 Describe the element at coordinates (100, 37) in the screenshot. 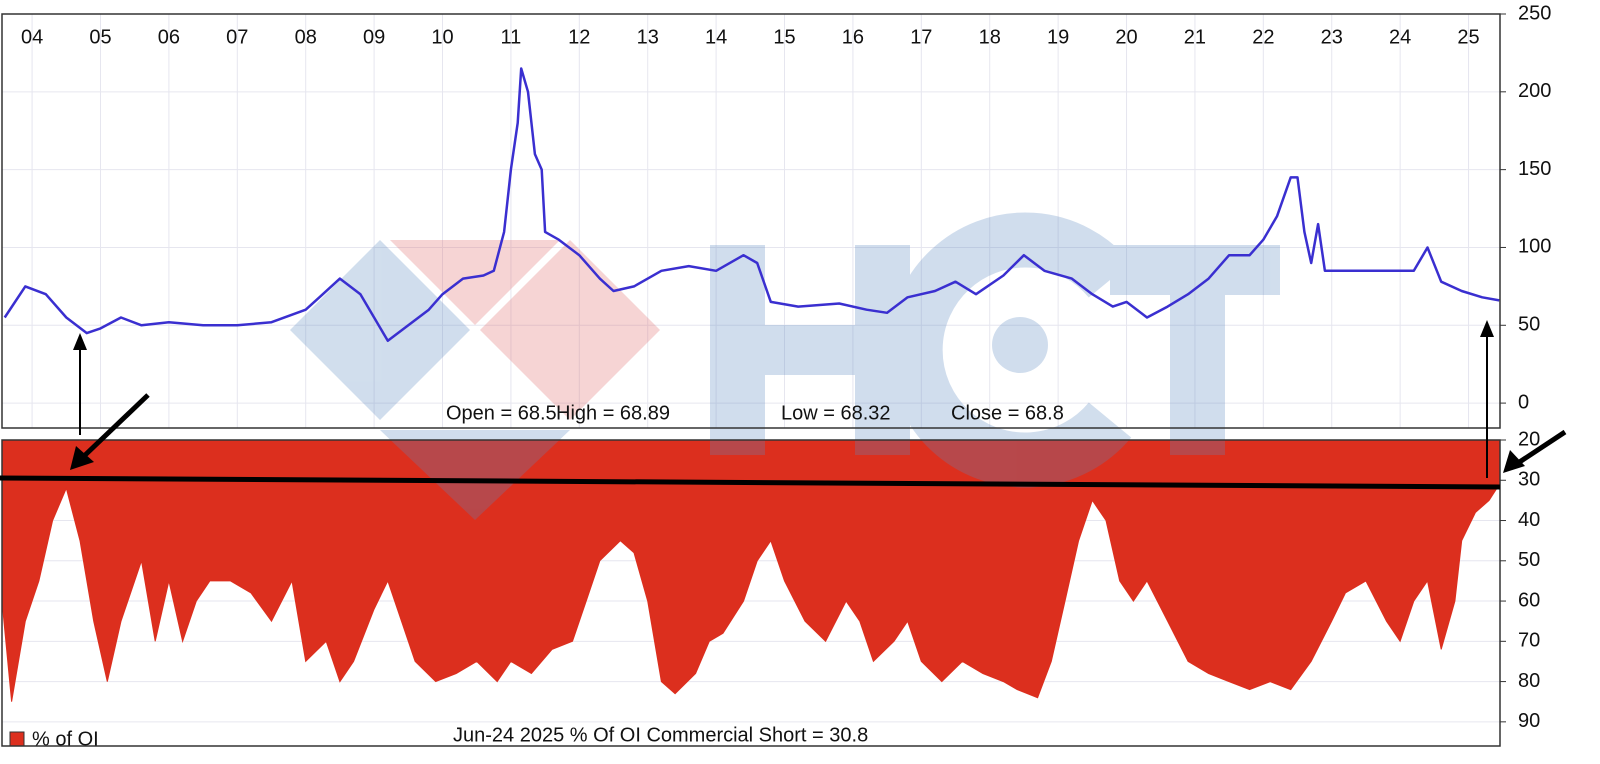

I see `x-tick-label: 05` at that location.